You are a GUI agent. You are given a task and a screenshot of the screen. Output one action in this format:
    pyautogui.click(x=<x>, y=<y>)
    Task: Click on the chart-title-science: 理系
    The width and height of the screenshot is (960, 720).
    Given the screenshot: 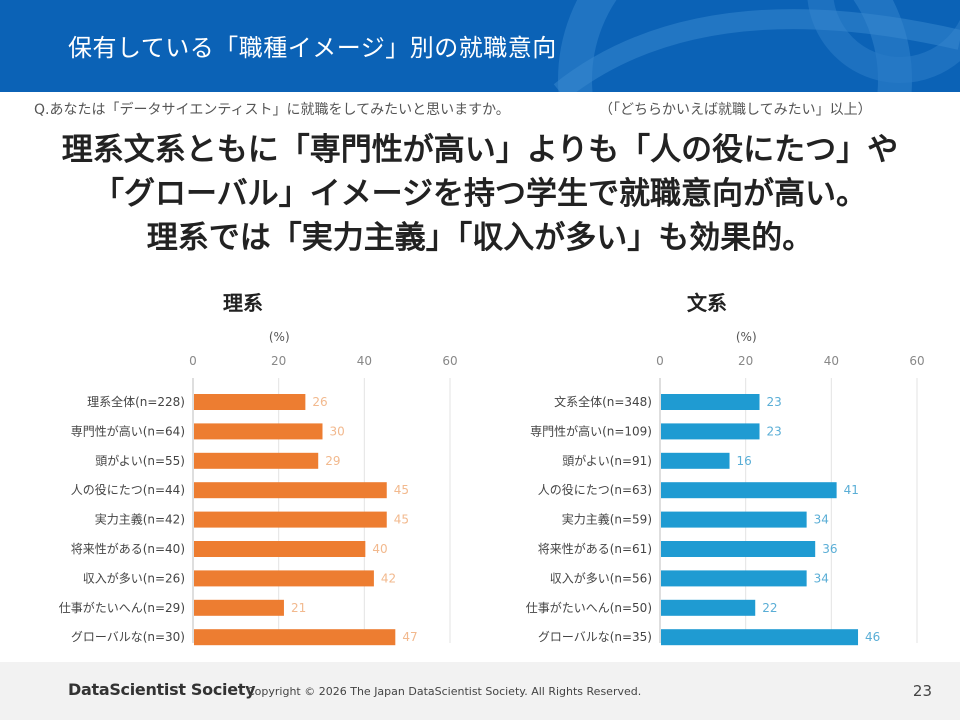 What is the action you would take?
    pyautogui.click(x=243, y=303)
    